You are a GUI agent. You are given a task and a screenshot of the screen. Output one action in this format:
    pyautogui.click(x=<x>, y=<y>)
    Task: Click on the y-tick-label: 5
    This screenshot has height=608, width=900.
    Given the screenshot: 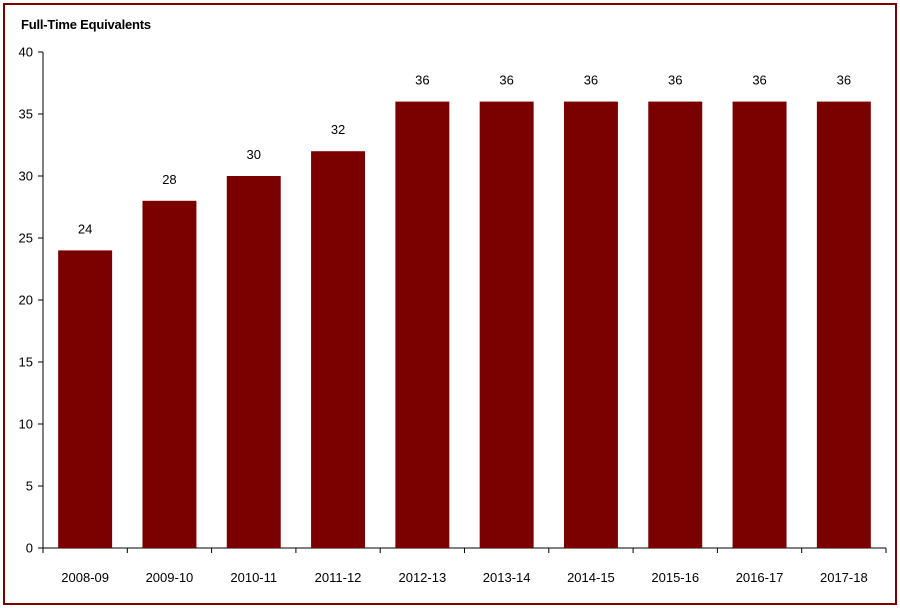 What is the action you would take?
    pyautogui.click(x=29, y=486)
    